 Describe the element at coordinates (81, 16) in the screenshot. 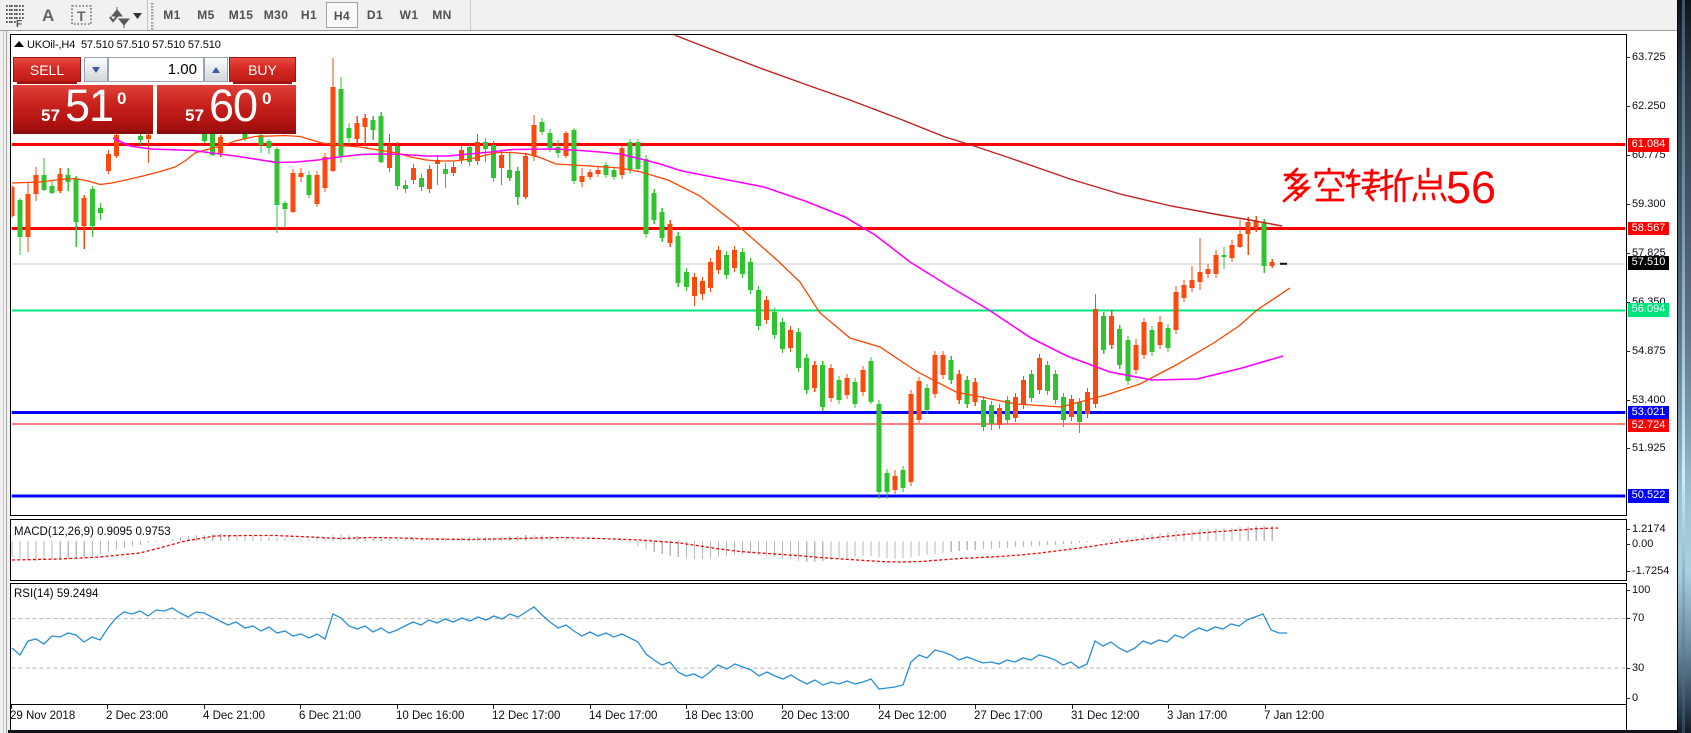

I see `svg-text: T` at that location.